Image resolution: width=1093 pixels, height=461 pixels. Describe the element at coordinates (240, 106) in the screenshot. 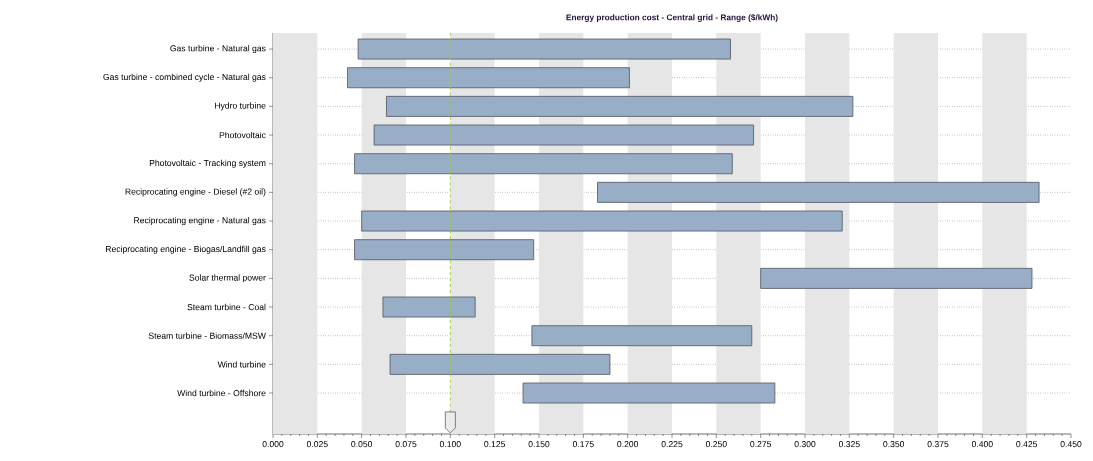

I see `y-tick-label: Hydro turbine` at that location.